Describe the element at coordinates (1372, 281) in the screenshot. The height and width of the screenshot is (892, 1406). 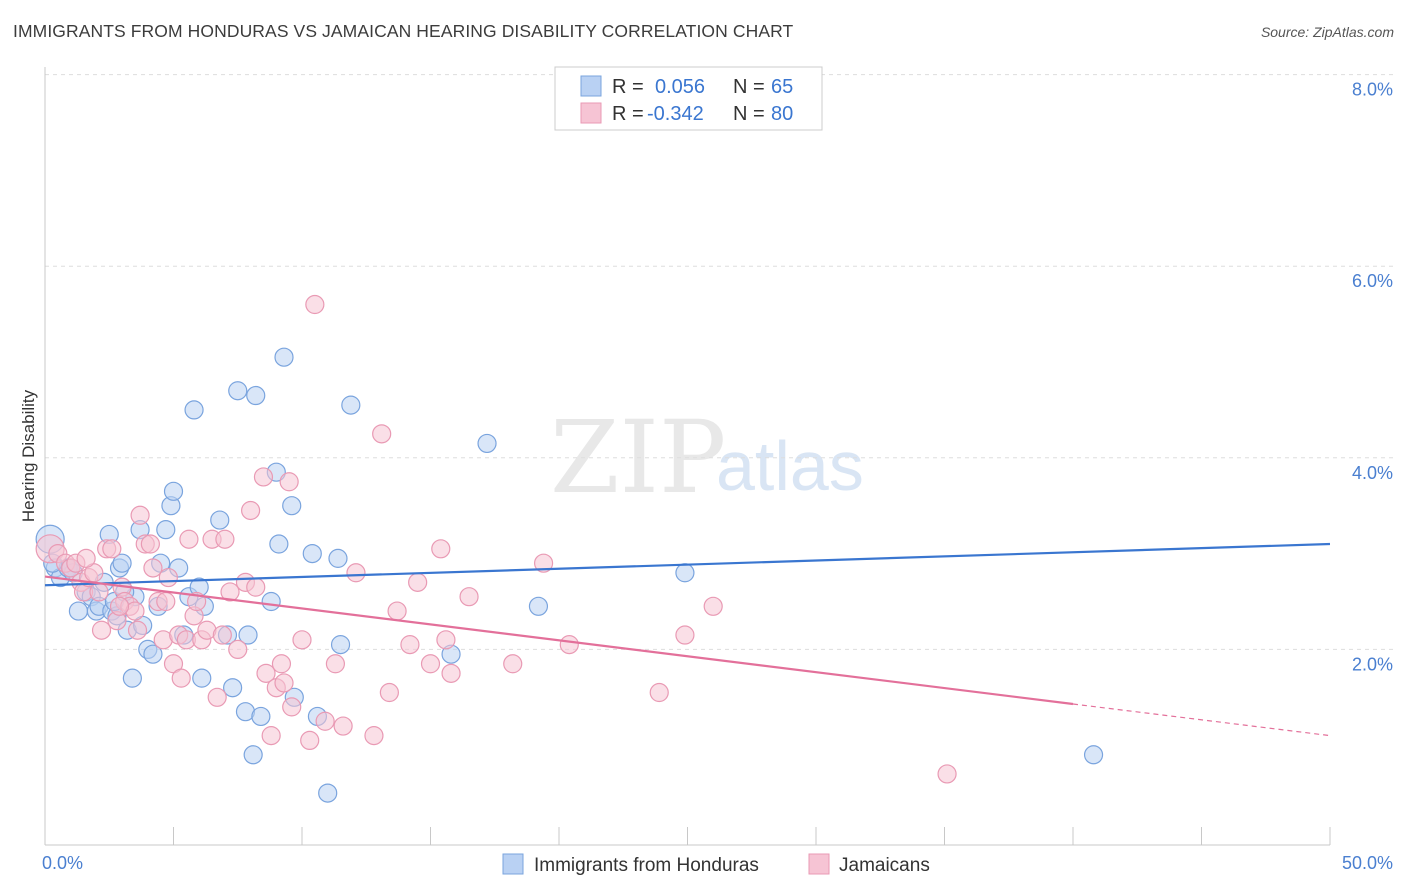
I see `y-tick-label: 6.0%` at that location.